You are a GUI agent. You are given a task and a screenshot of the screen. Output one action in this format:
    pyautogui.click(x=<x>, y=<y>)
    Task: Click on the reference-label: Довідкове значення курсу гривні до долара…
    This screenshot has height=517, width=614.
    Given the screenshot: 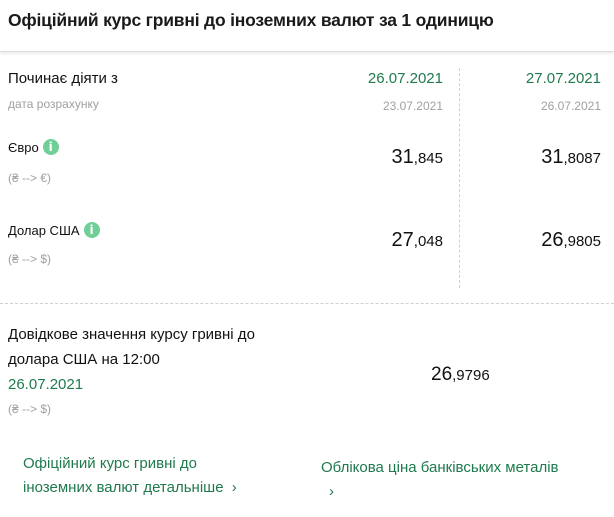 What is the action you would take?
    pyautogui.click(x=131, y=359)
    